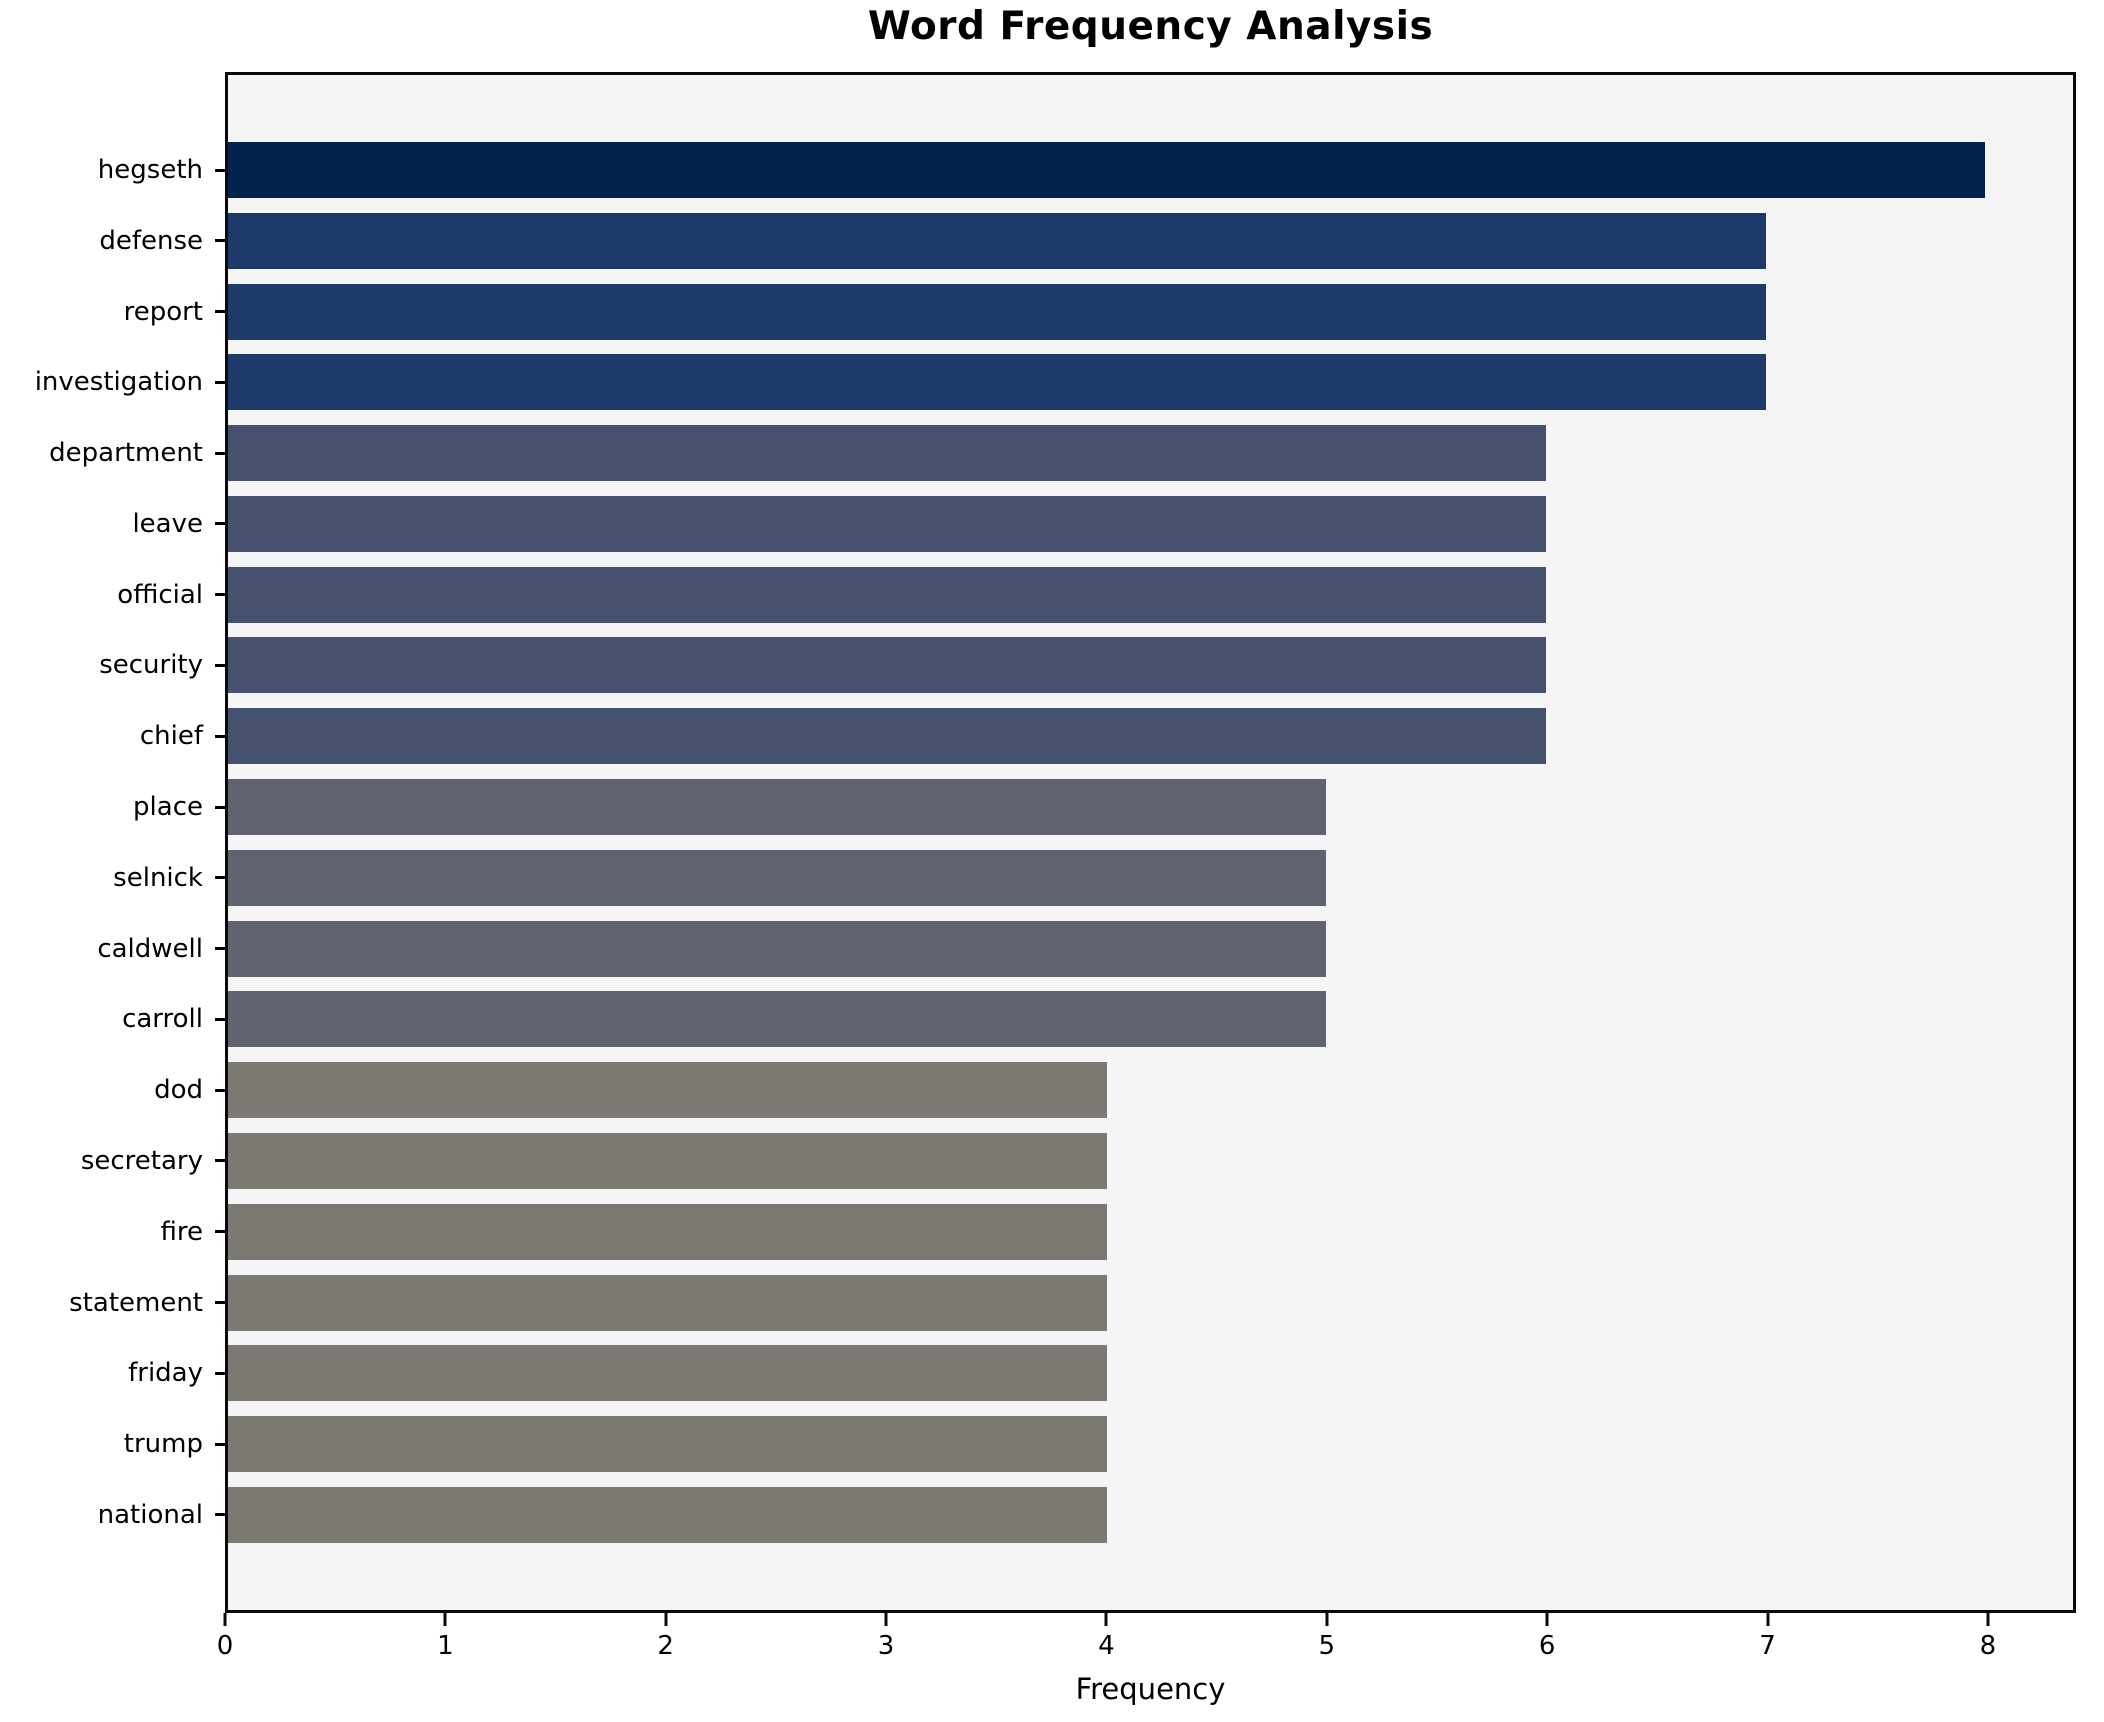 This screenshot has width=2104, height=1722. I want to click on y-tick-label: selnick, so click(158, 877).